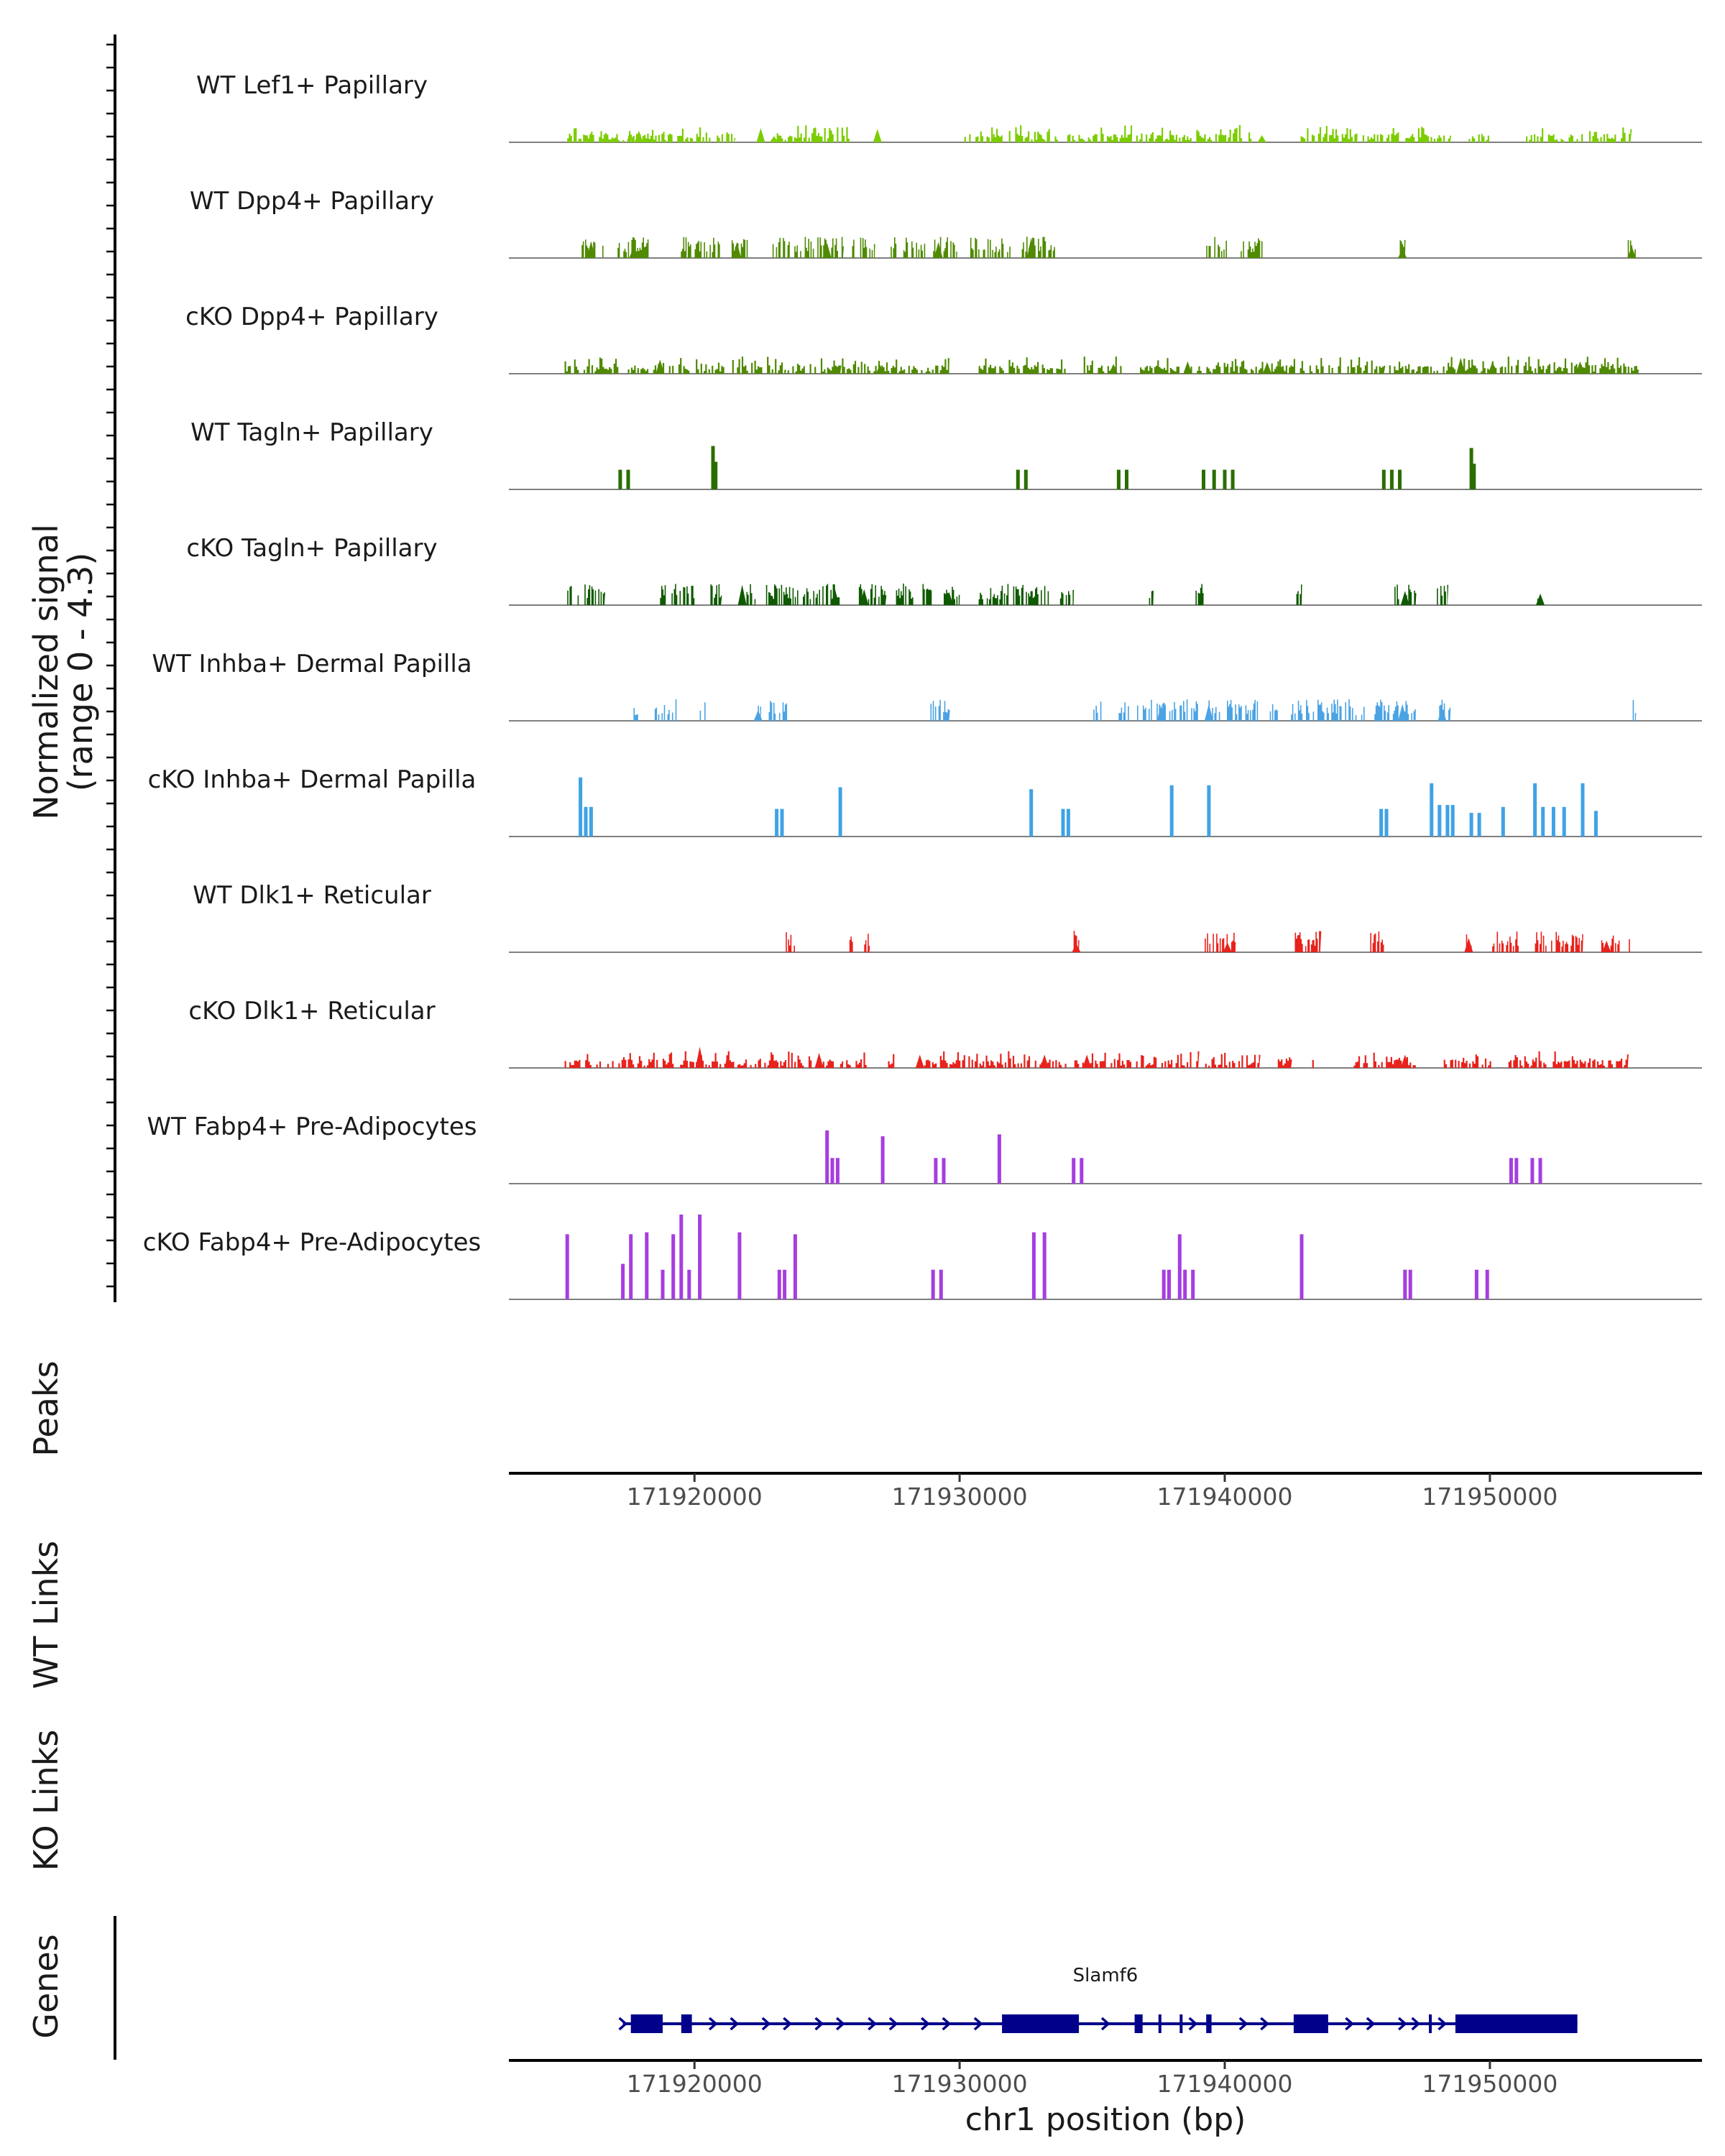 The width and height of the screenshot is (1725, 2156). I want to click on track-label: WT Dlk1+ Reticular, so click(312, 895).